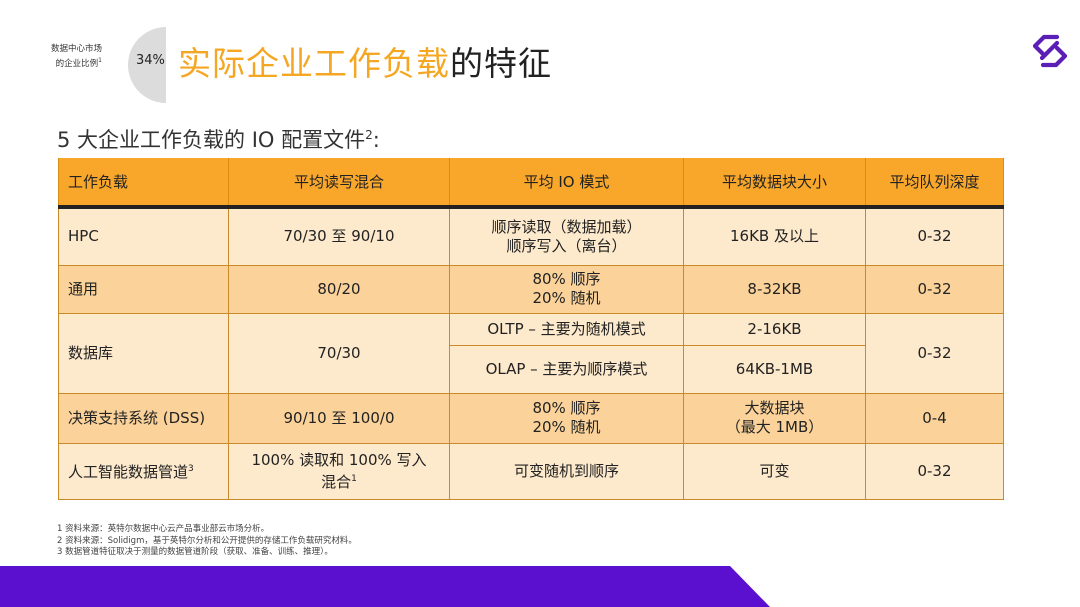  I want to click on footnote: 3 数据管道特征取决于测量的数据管道阶段（获取、准备、训练、推理）。, so click(195, 552).